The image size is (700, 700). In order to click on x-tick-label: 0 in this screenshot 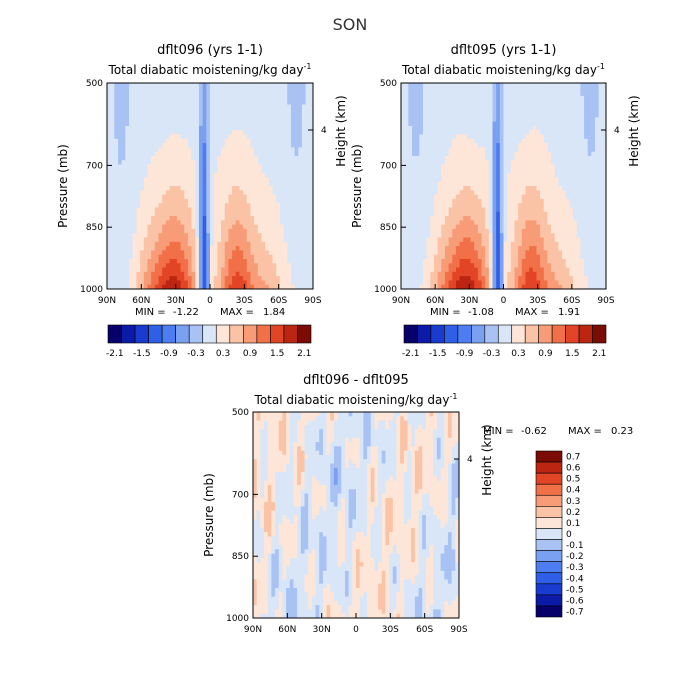, I will do `click(210, 301)`.